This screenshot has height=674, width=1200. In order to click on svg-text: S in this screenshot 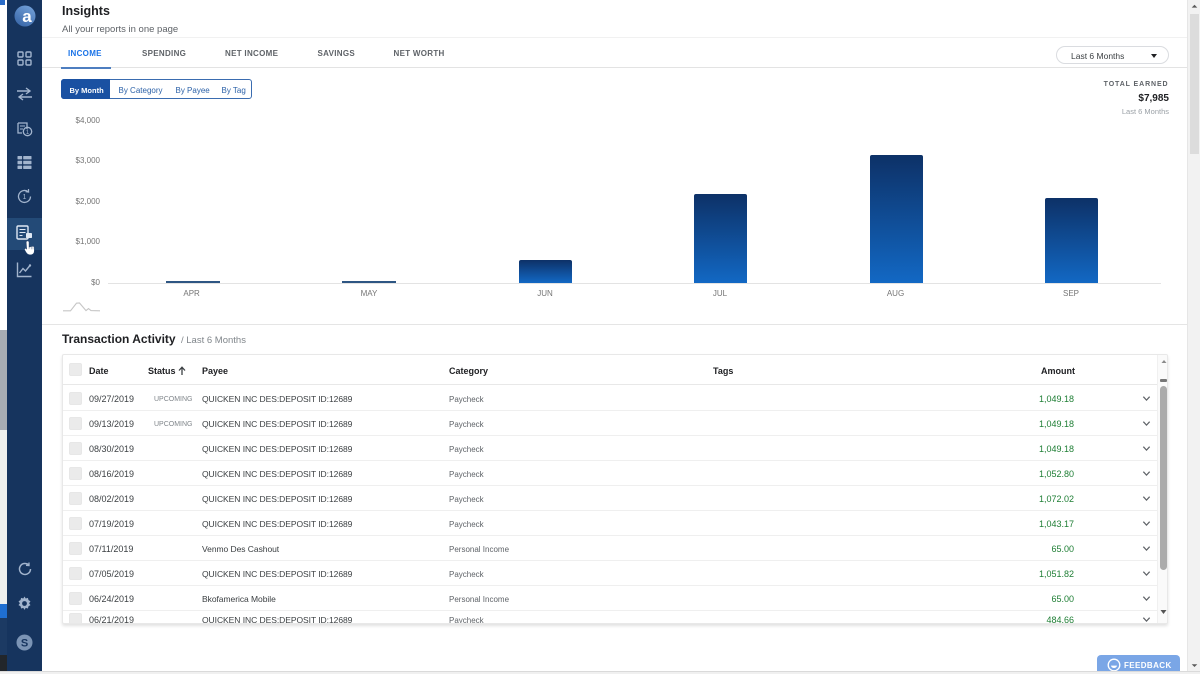, I will do `click(24, 644)`.